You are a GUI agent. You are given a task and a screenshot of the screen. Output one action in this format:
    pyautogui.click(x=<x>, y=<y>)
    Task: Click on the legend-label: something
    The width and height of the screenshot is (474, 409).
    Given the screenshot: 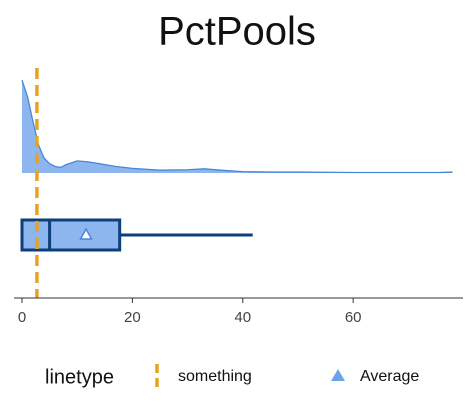 What is the action you would take?
    pyautogui.click(x=215, y=376)
    